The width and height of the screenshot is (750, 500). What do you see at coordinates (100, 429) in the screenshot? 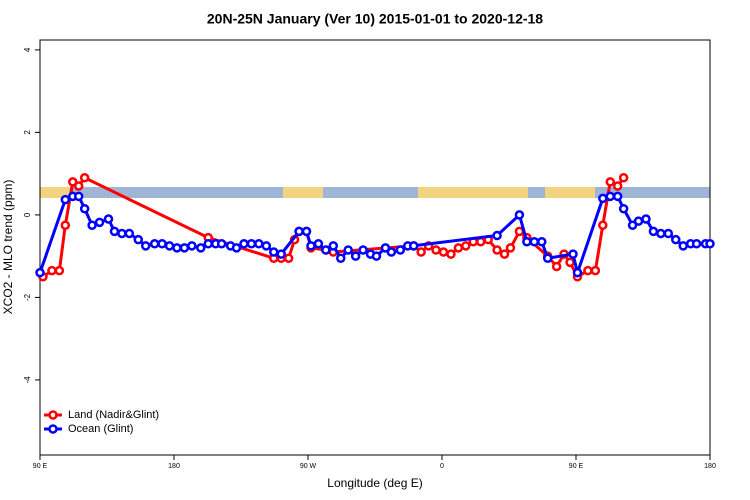
I see `legend-label: Ocean (Glint)` at bounding box center [100, 429].